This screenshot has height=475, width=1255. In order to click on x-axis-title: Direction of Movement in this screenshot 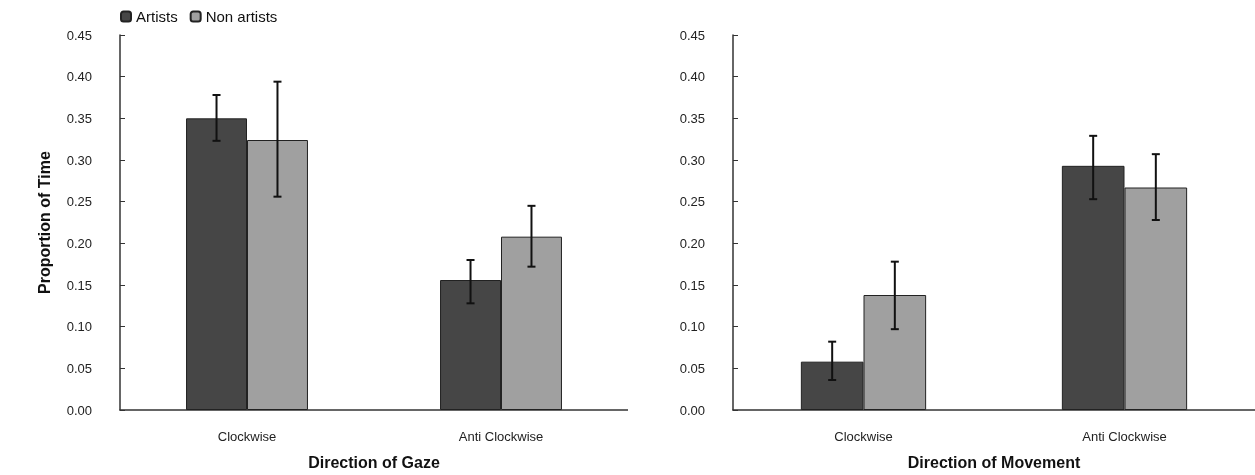, I will do `click(994, 462)`.